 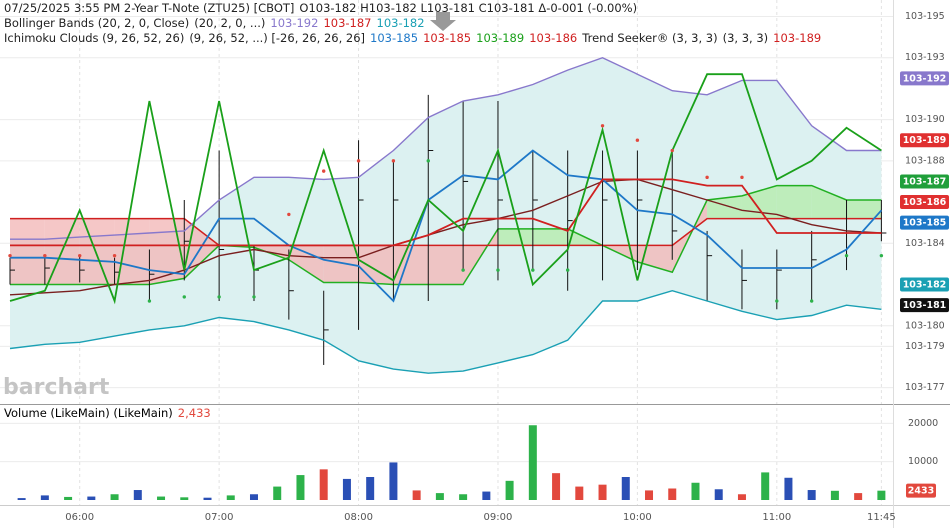 I want to click on last-value-label: 103-182, so click(x=925, y=285).